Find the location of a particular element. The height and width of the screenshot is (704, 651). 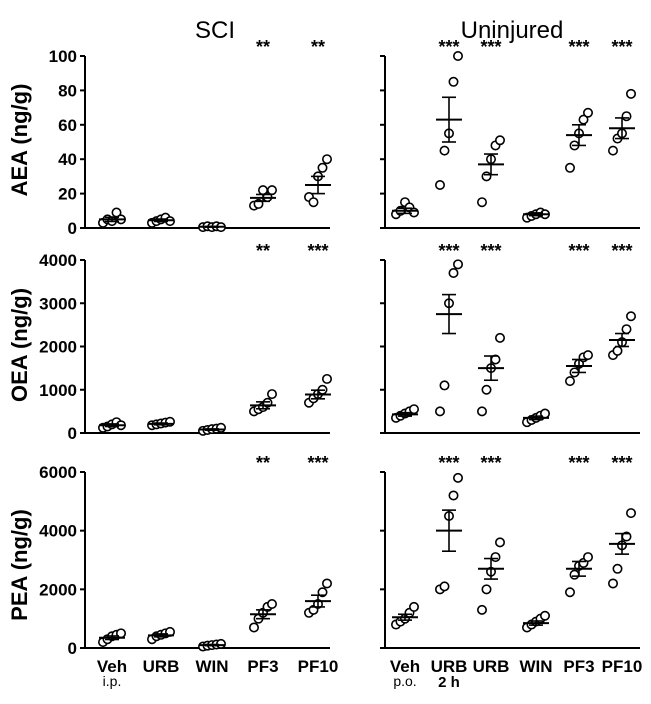

y-tick-label: 60 is located at coordinates (67, 125).